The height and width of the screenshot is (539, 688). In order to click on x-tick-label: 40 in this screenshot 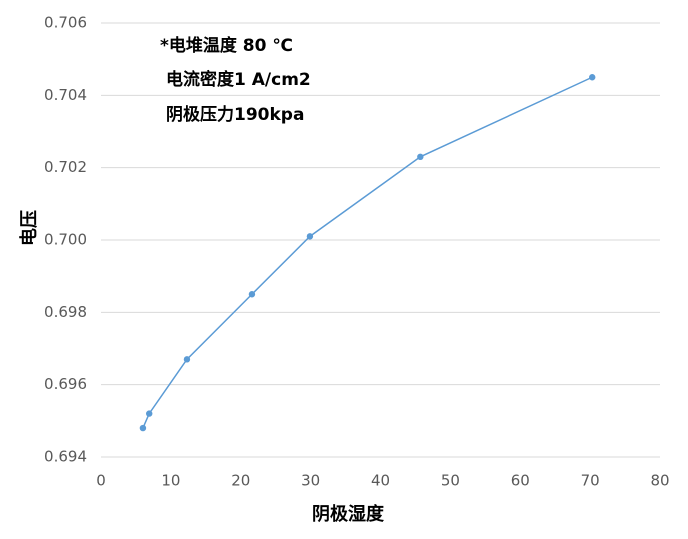, I will do `click(380, 481)`.